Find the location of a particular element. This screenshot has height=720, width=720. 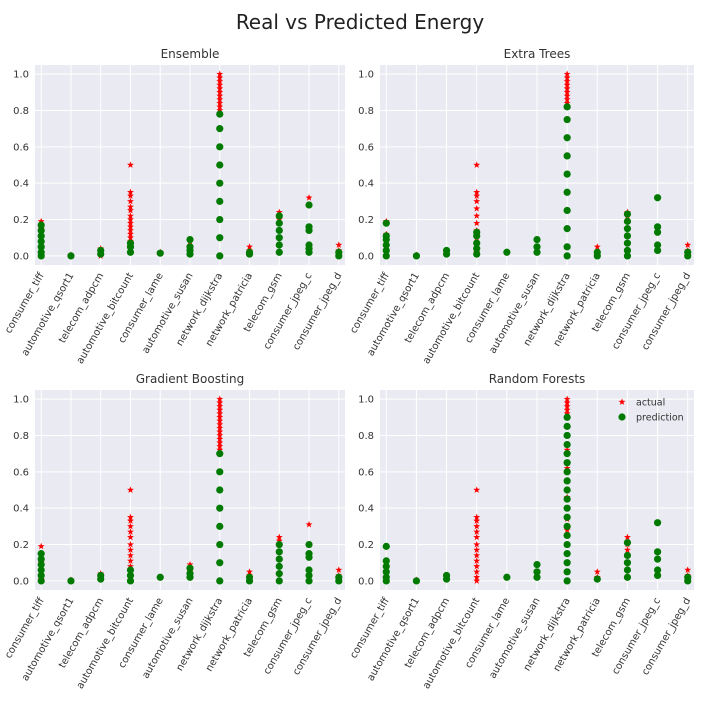

series-prediction is located at coordinates (190, 517).